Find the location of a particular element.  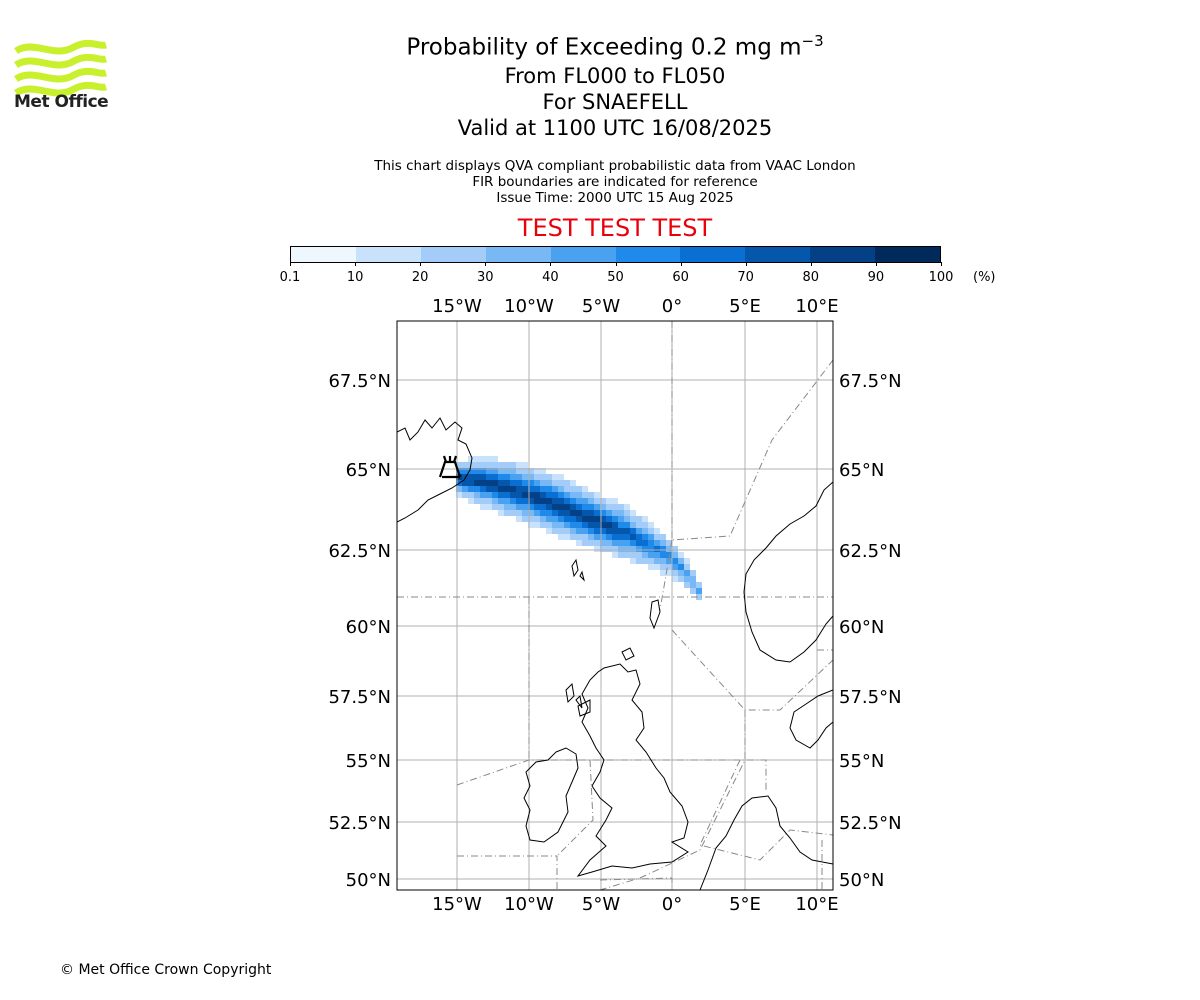

latitude-label-right: 62.5°N is located at coordinates (870, 551).